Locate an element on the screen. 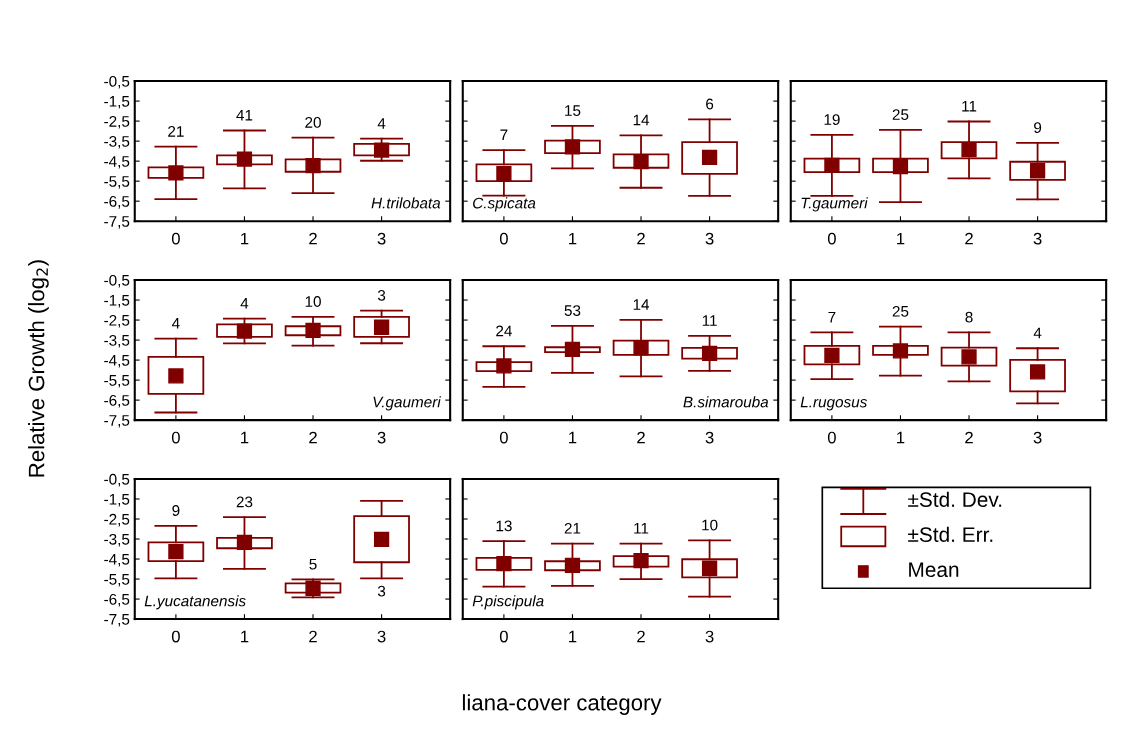  text: Mean is located at coordinates (934, 570).